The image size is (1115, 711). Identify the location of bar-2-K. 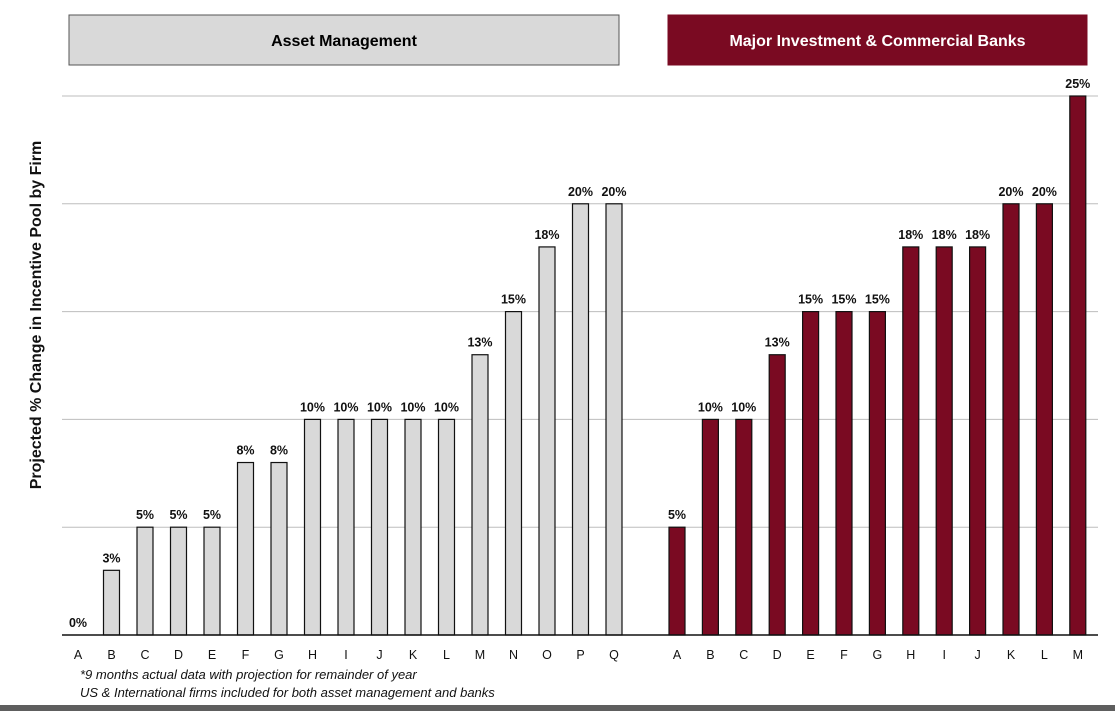
(1011, 419).